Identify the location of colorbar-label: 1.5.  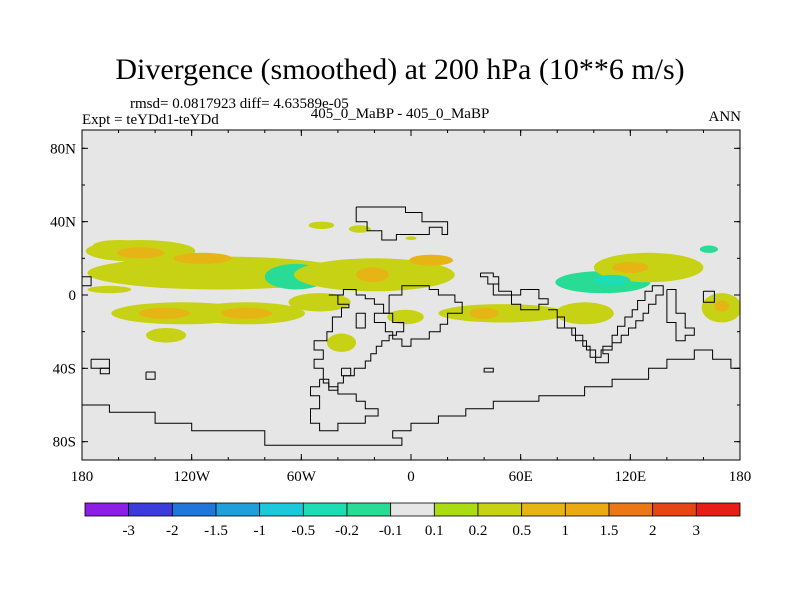
(609, 531).